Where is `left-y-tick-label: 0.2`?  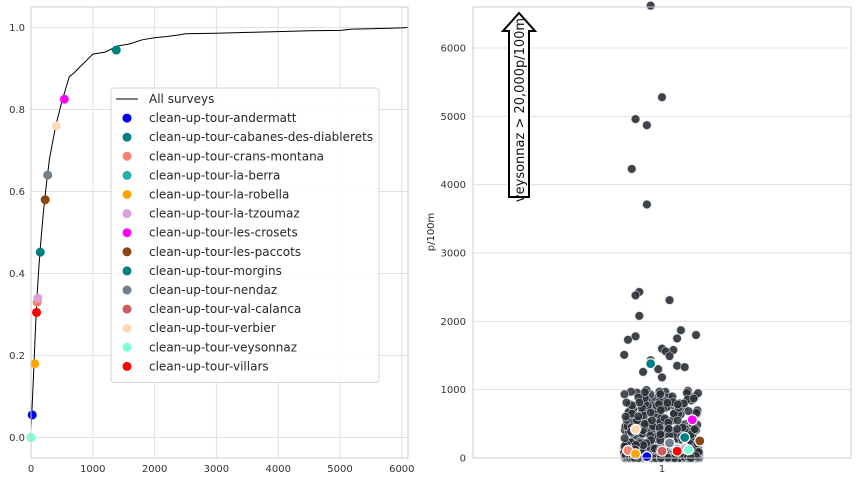 left-y-tick-label: 0.2 is located at coordinates (17, 356).